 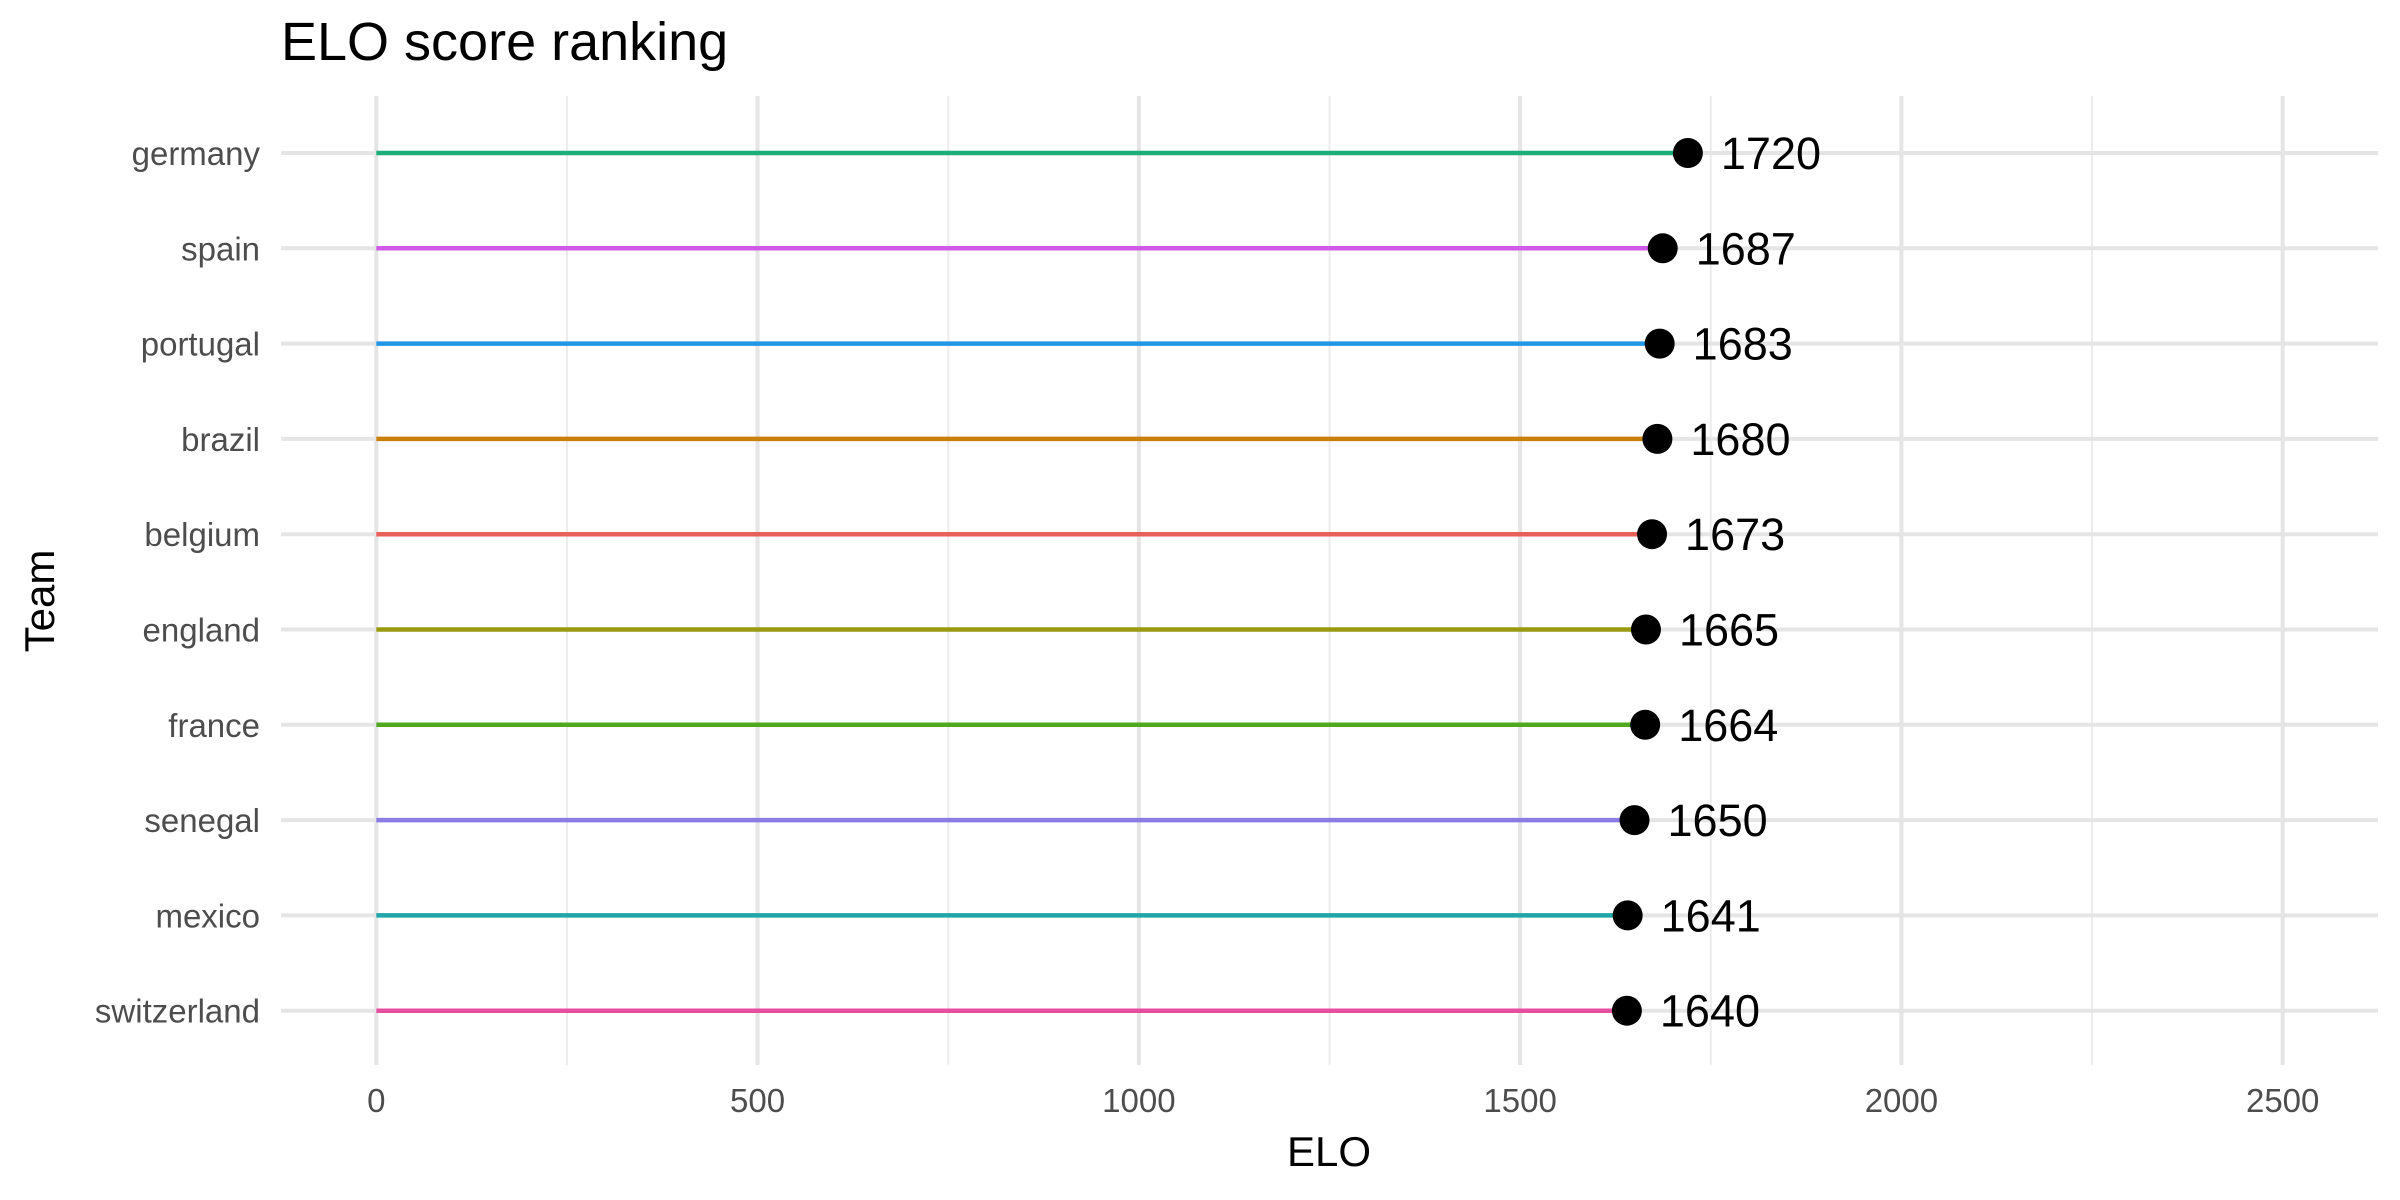 What do you see at coordinates (1710, 1011) in the screenshot?
I see `value-label-switzerland: 1640` at bounding box center [1710, 1011].